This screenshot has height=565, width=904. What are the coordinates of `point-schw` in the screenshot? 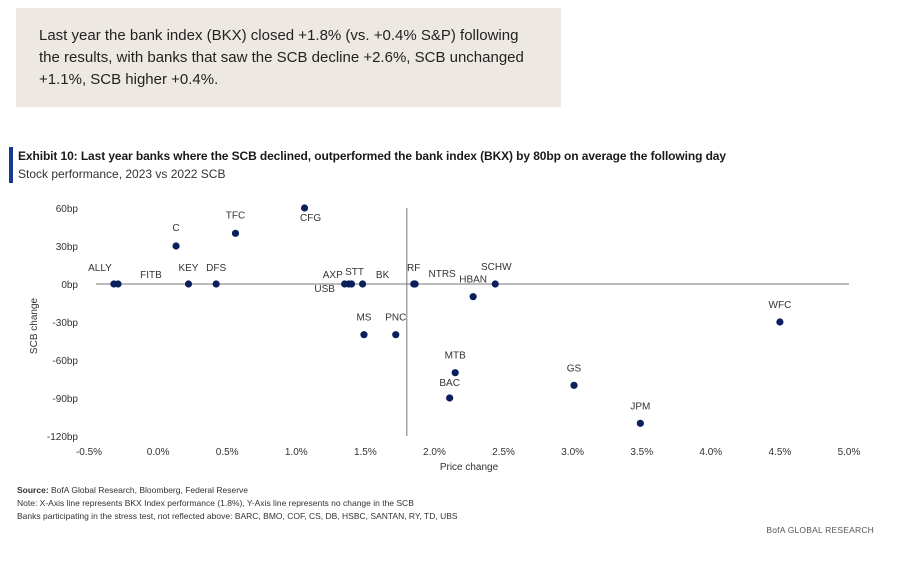 It's located at (495, 284).